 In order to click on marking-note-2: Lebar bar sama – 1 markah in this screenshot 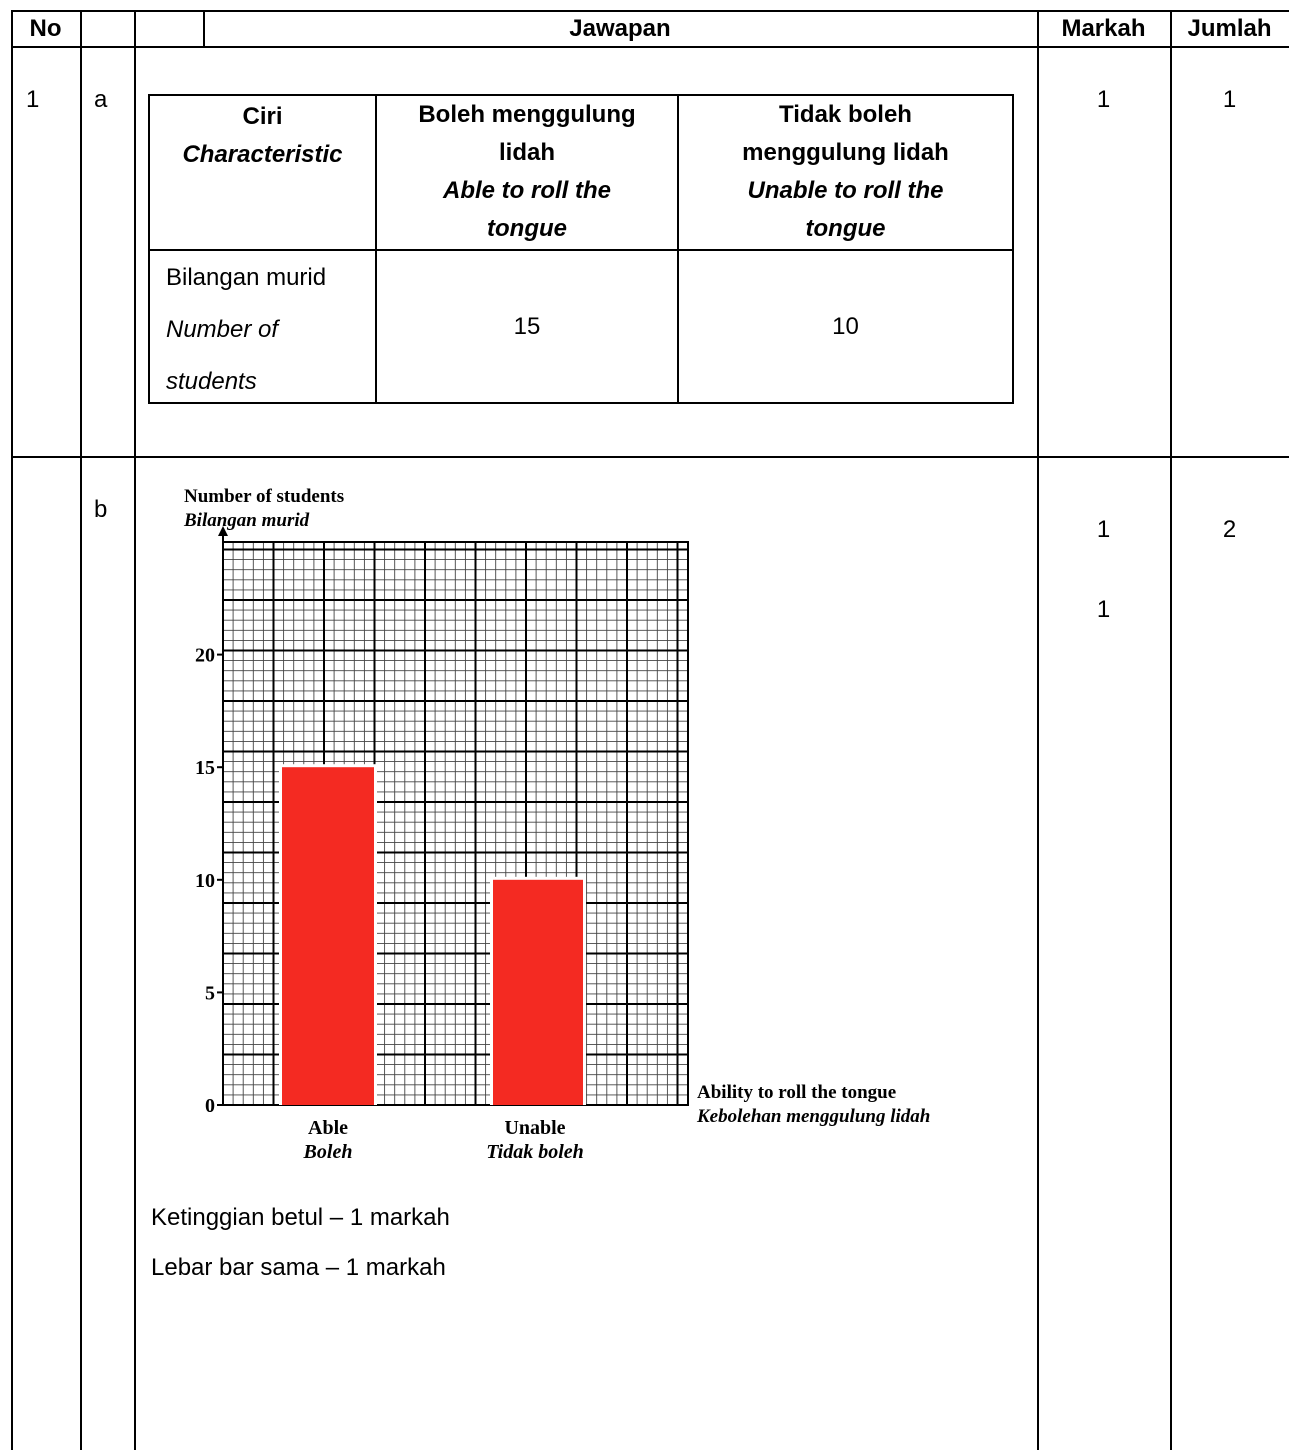, I will do `click(298, 1267)`.